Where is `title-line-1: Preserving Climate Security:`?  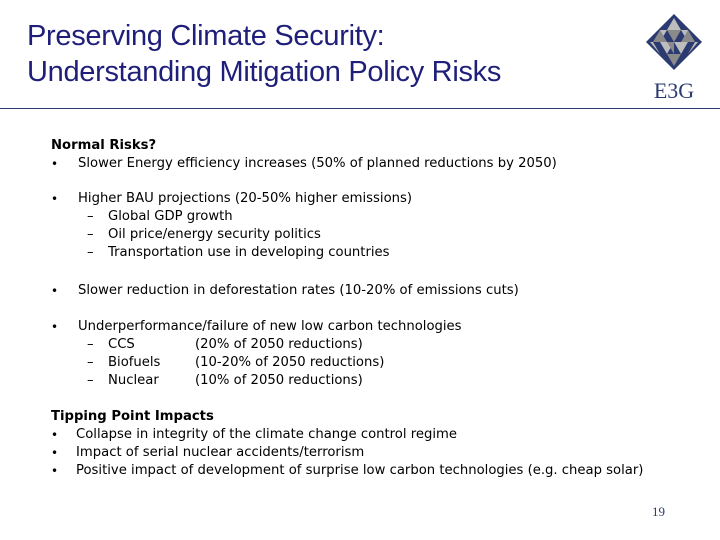 title-line-1: Preserving Climate Security: is located at coordinates (206, 36).